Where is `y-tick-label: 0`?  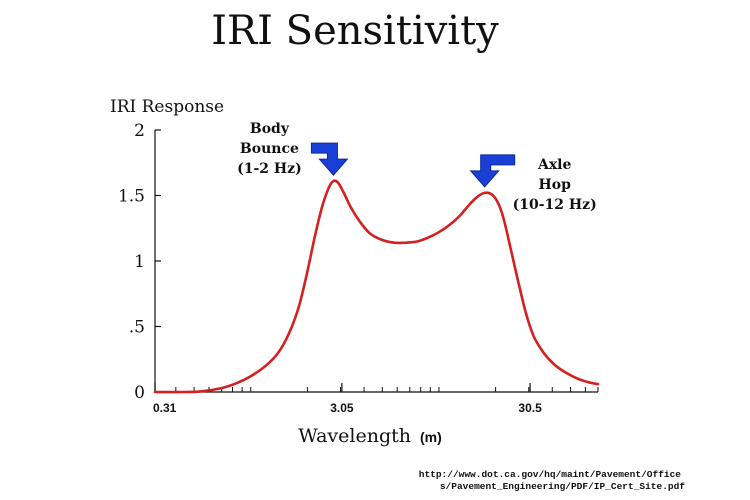 y-tick-label: 0 is located at coordinates (139, 393).